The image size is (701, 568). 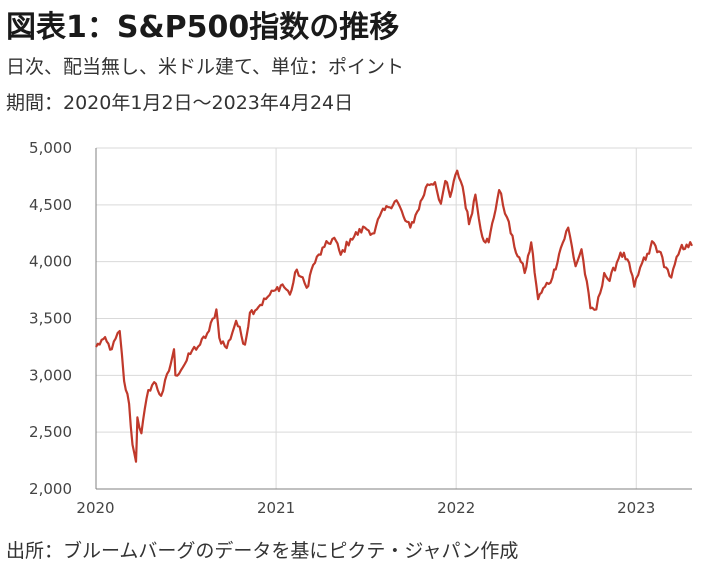 What do you see at coordinates (50, 148) in the screenshot?
I see `y-tick-label: 5,000` at bounding box center [50, 148].